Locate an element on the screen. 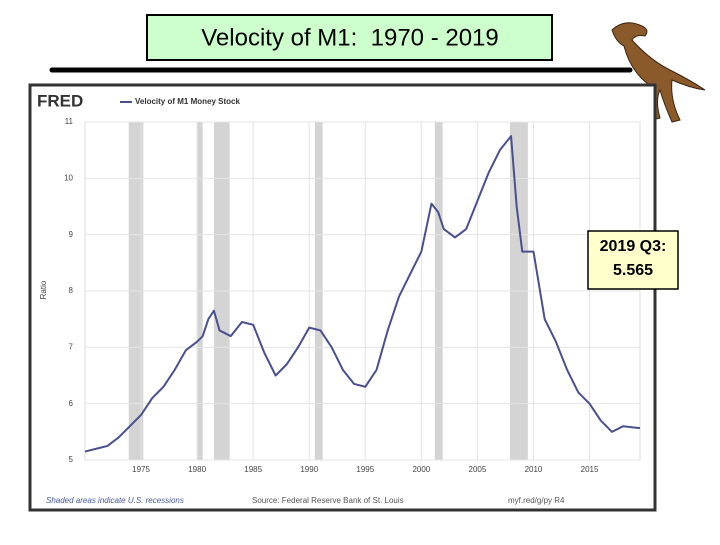 The width and height of the screenshot is (720, 545). y-tick-label: 10 is located at coordinates (68, 177).